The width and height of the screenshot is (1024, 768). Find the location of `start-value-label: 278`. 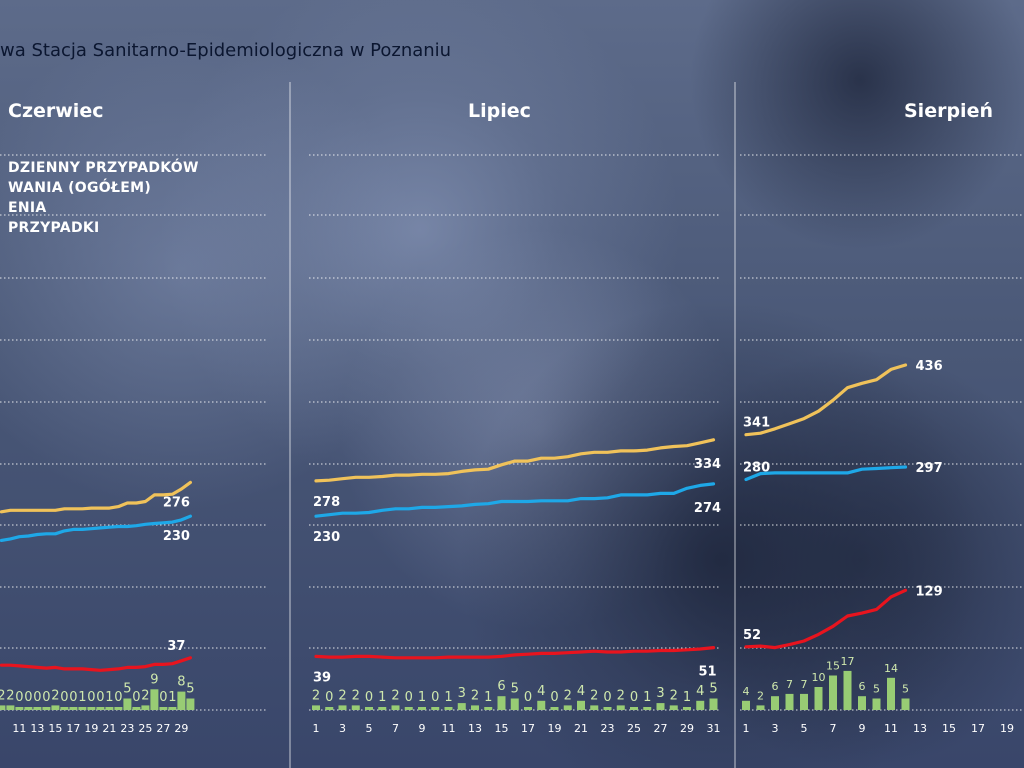

start-value-label: 278 is located at coordinates (326, 502).